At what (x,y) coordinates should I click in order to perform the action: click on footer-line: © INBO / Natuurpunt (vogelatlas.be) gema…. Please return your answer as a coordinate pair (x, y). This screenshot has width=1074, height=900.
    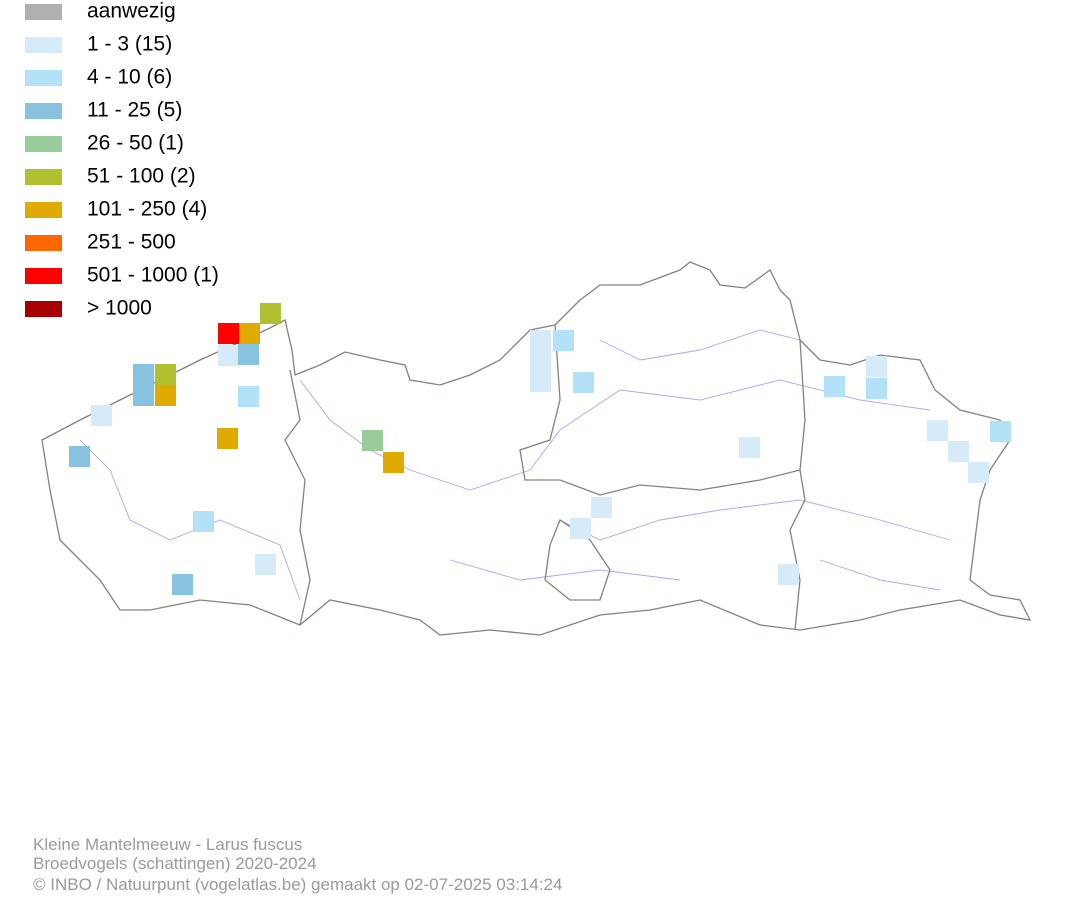
    Looking at the image, I should click on (297, 884).